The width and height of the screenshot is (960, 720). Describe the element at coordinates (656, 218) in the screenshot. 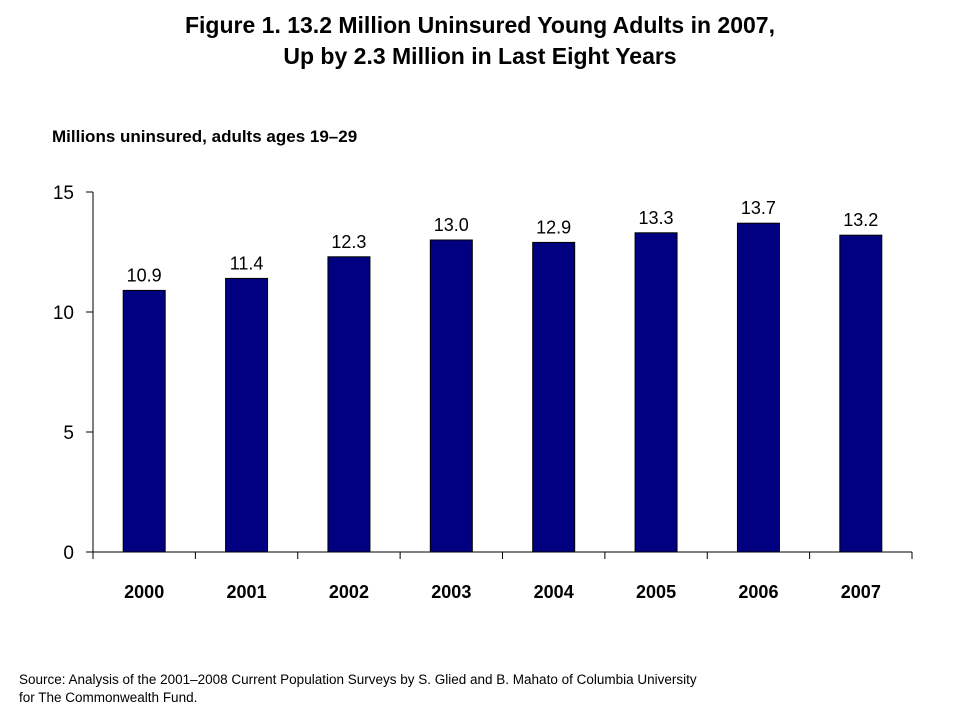

I see `data-label: 13.3` at that location.